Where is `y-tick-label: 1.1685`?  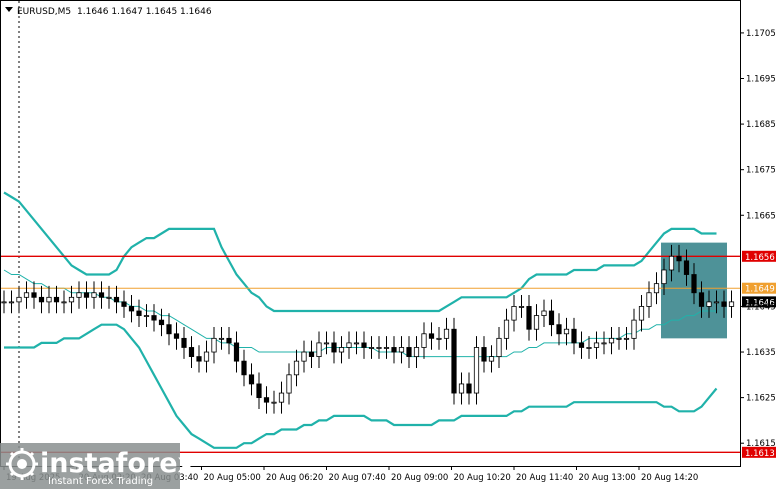
y-tick-label: 1.1685 is located at coordinates (761, 125).